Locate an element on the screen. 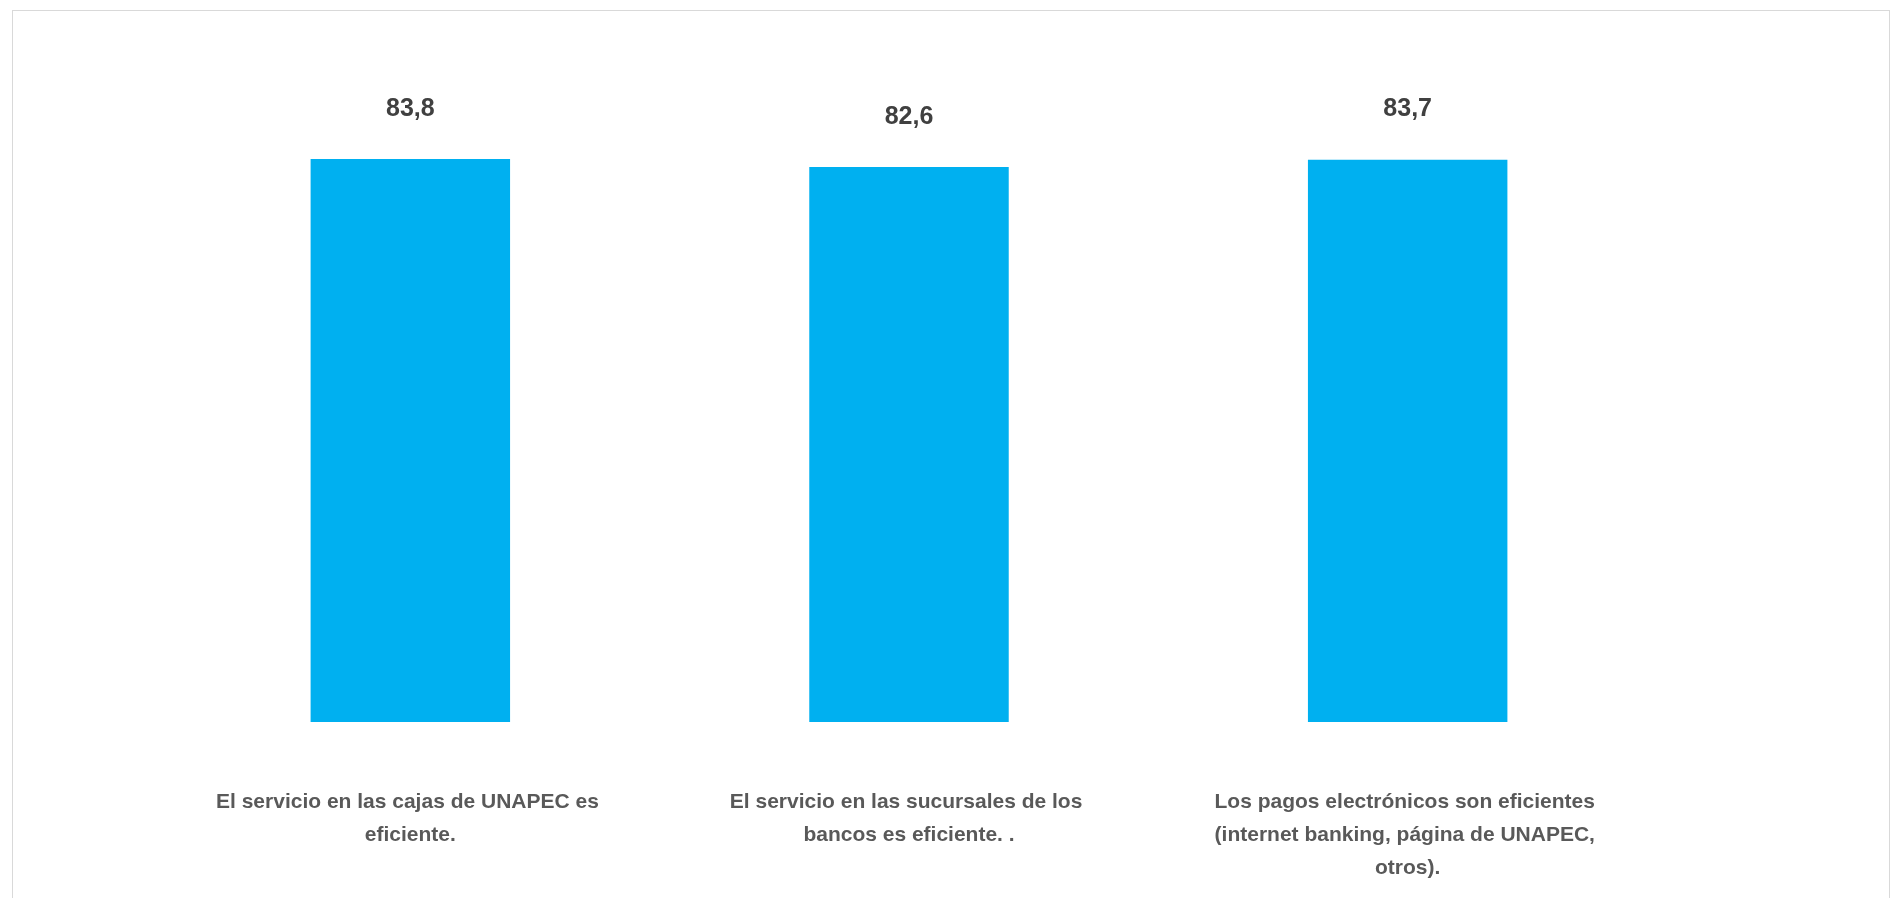 The image size is (1902, 898). data-label: 83,8 is located at coordinates (410, 106).